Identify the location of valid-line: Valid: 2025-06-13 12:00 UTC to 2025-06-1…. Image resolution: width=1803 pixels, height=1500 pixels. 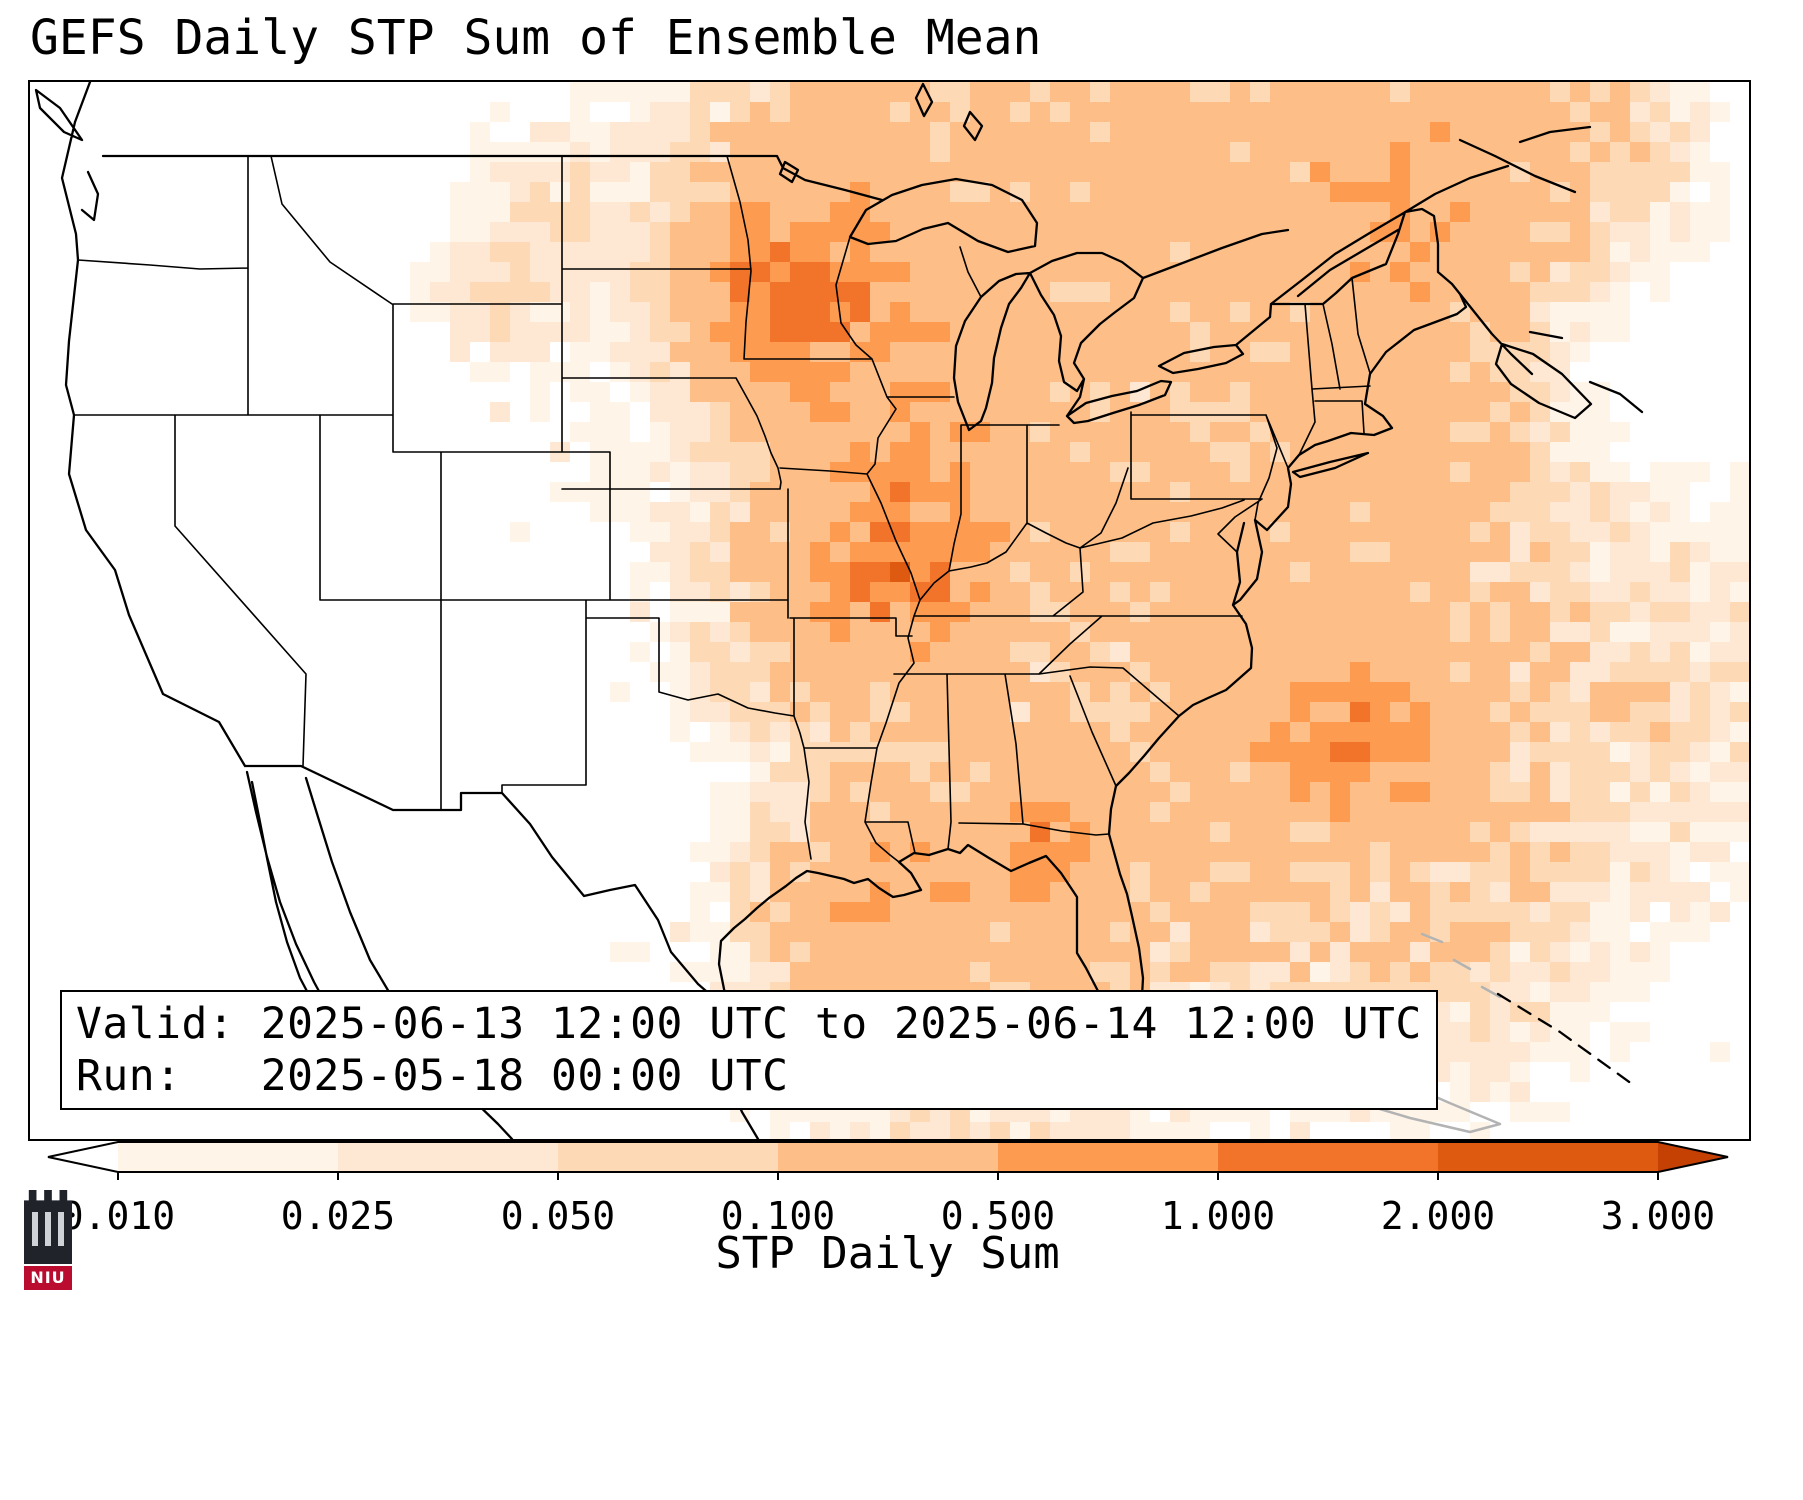
(749, 1024).